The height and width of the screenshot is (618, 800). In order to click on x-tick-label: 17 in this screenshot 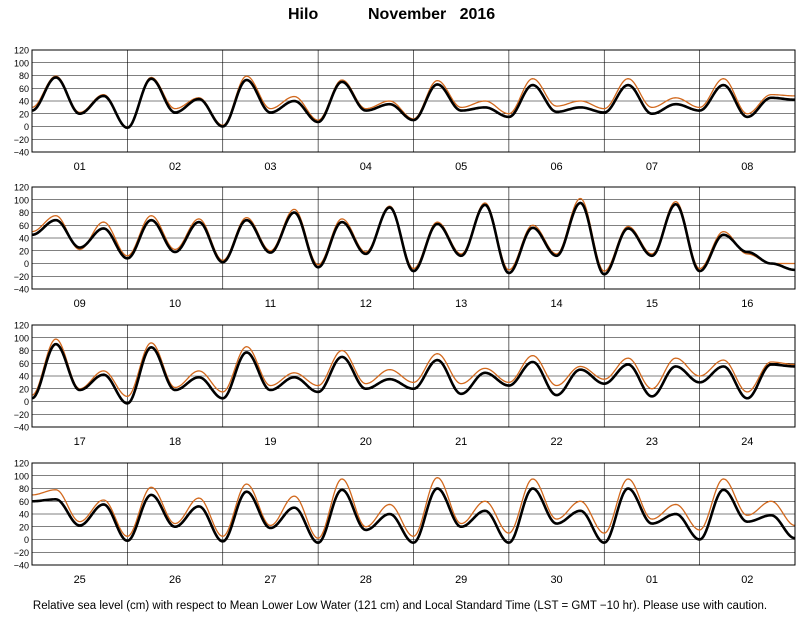, I will do `click(80, 442)`.